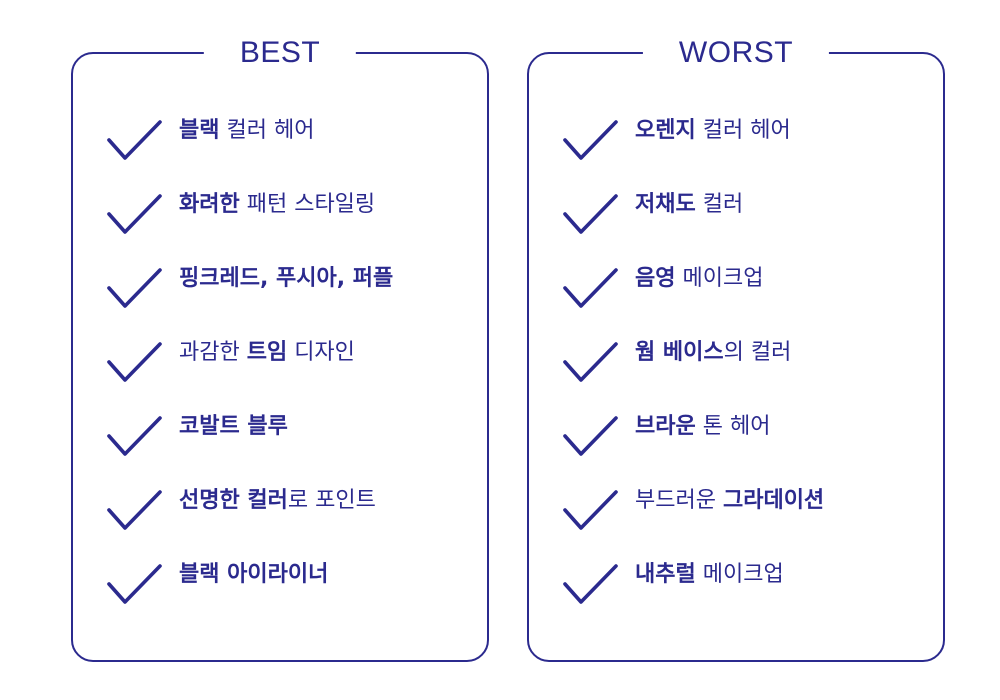 The width and height of the screenshot is (1000, 700). I want to click on emphasis-text: 트임, so click(267, 352).